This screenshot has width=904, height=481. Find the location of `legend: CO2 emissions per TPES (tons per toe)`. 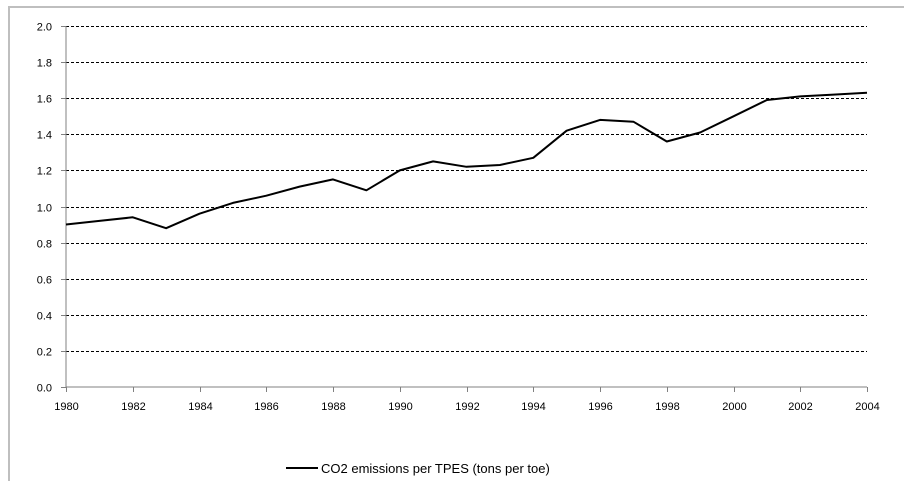

legend: CO2 emissions per TPES (tons per toe) is located at coordinates (418, 468).